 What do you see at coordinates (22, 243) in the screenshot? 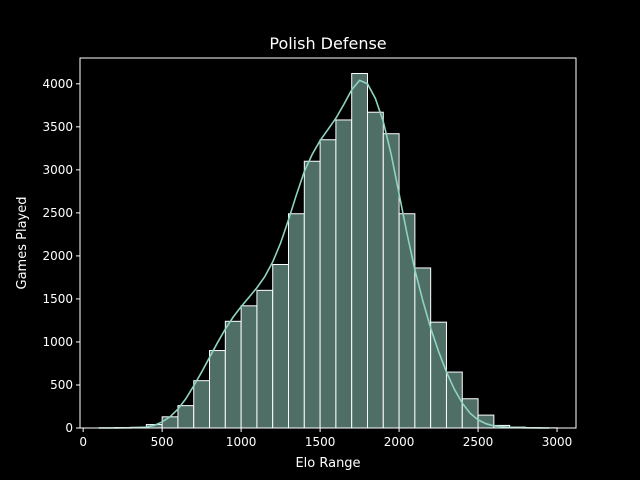
I see `y-axis-label: Games Played` at bounding box center [22, 243].